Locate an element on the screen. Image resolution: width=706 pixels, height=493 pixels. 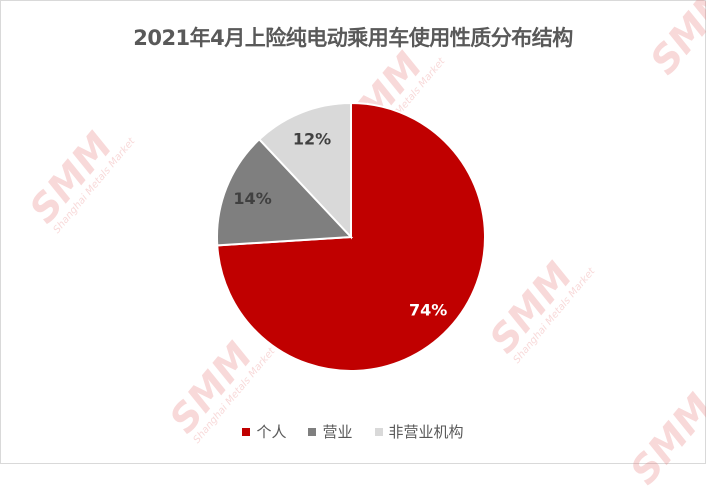
legend-label: 个人 is located at coordinates (271, 432).